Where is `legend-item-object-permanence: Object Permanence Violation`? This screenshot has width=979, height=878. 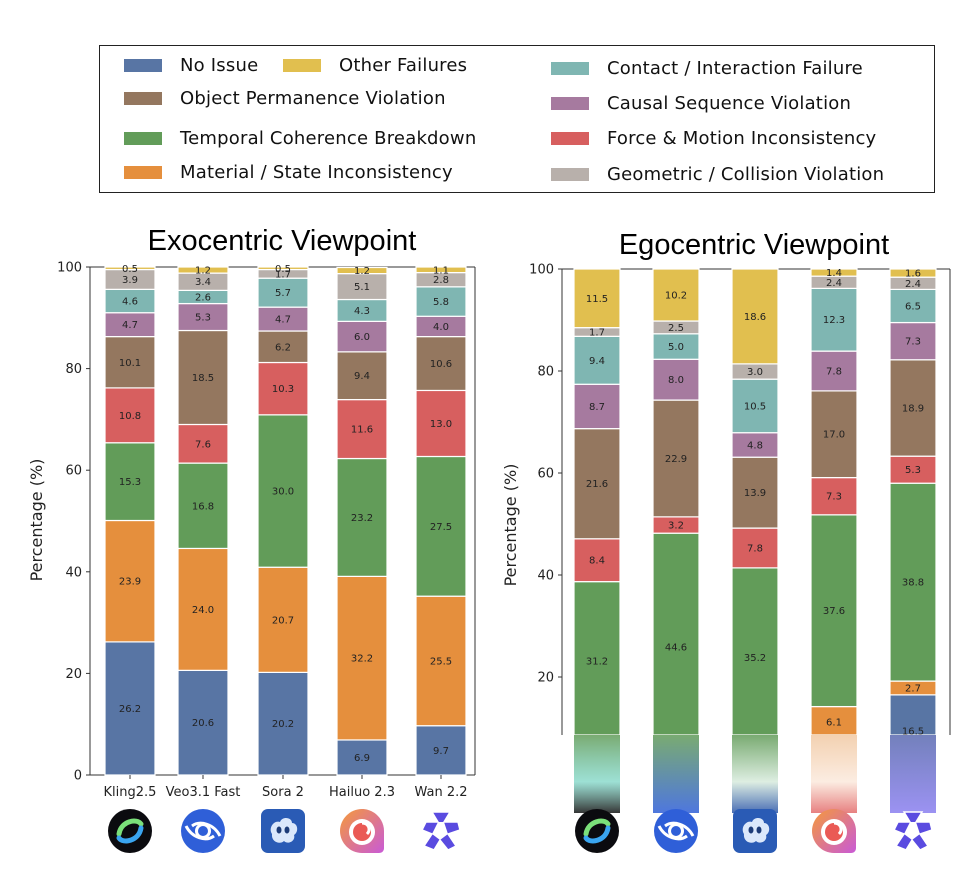
legend-item-object-permanence: Object Permanence Violation is located at coordinates (285, 98).